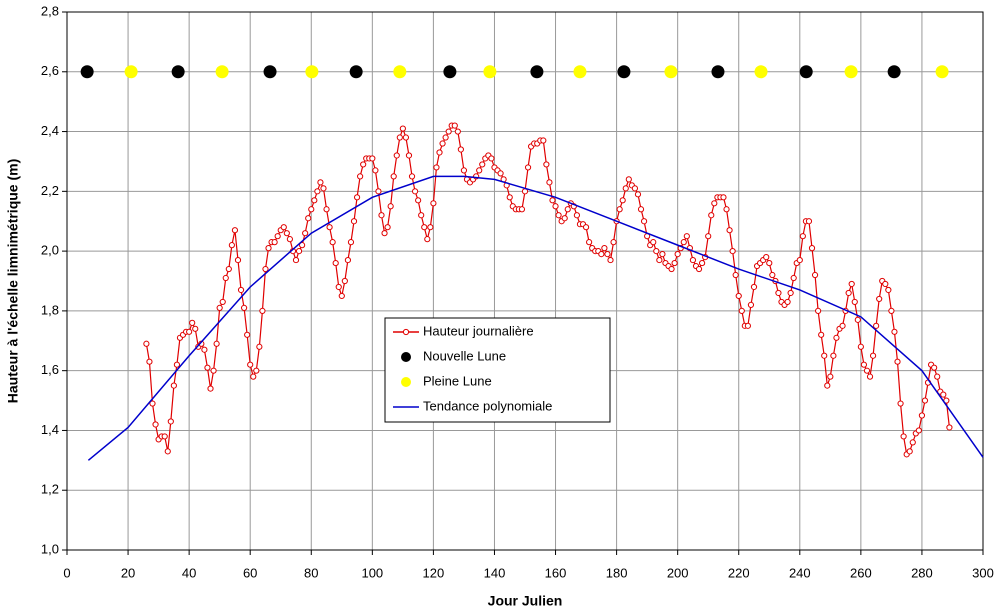 The width and height of the screenshot is (1000, 612). Describe the element at coordinates (556, 572) in the screenshot. I see `x-tick-label: 160` at that location.